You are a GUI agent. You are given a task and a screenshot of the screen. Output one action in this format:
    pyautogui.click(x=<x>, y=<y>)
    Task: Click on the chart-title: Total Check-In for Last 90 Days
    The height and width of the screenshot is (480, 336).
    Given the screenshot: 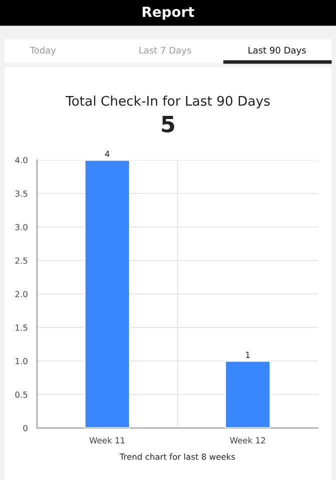 What is the action you would take?
    pyautogui.click(x=168, y=102)
    